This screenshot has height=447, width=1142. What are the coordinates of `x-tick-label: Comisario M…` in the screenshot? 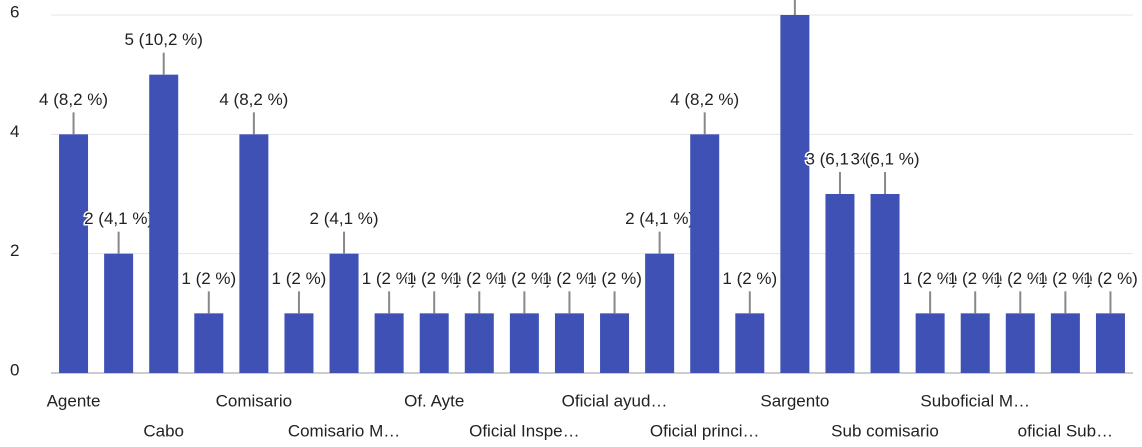 It's located at (344, 430).